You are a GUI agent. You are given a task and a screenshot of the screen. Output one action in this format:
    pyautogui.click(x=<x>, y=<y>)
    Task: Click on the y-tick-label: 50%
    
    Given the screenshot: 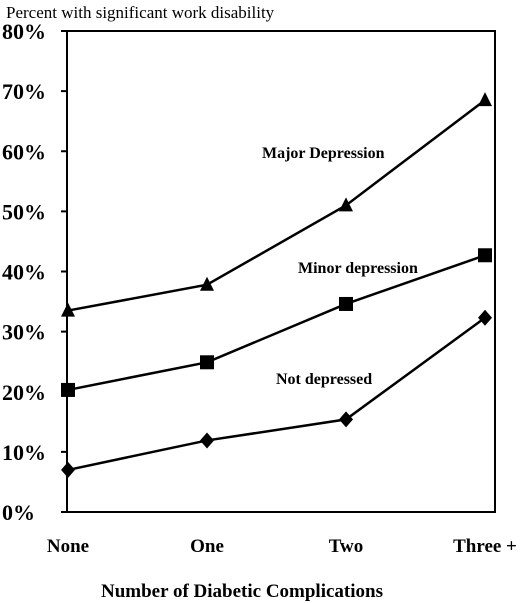 What is the action you would take?
    pyautogui.click(x=24, y=211)
    